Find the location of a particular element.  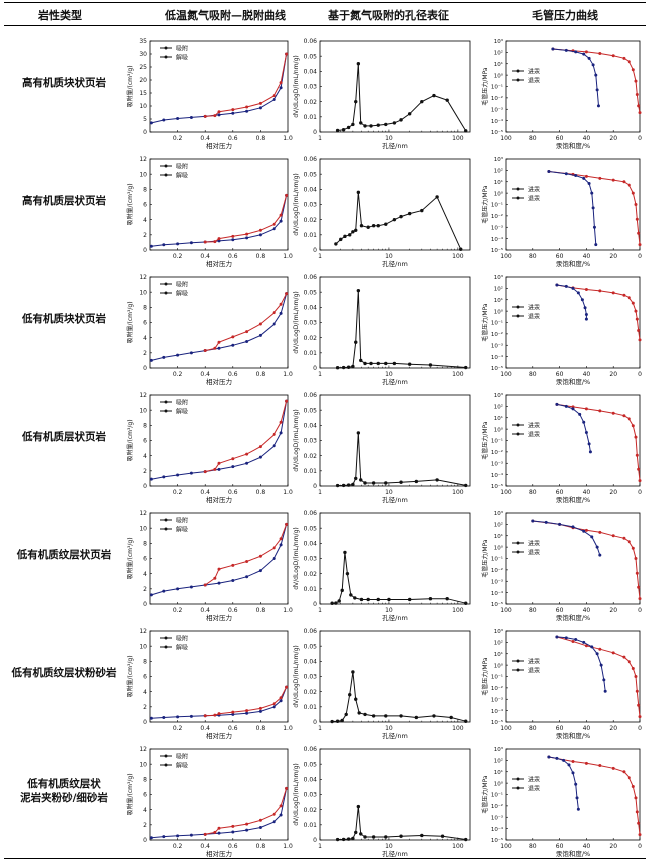

y-tick-label: 6 is located at coordinates (145, 323).